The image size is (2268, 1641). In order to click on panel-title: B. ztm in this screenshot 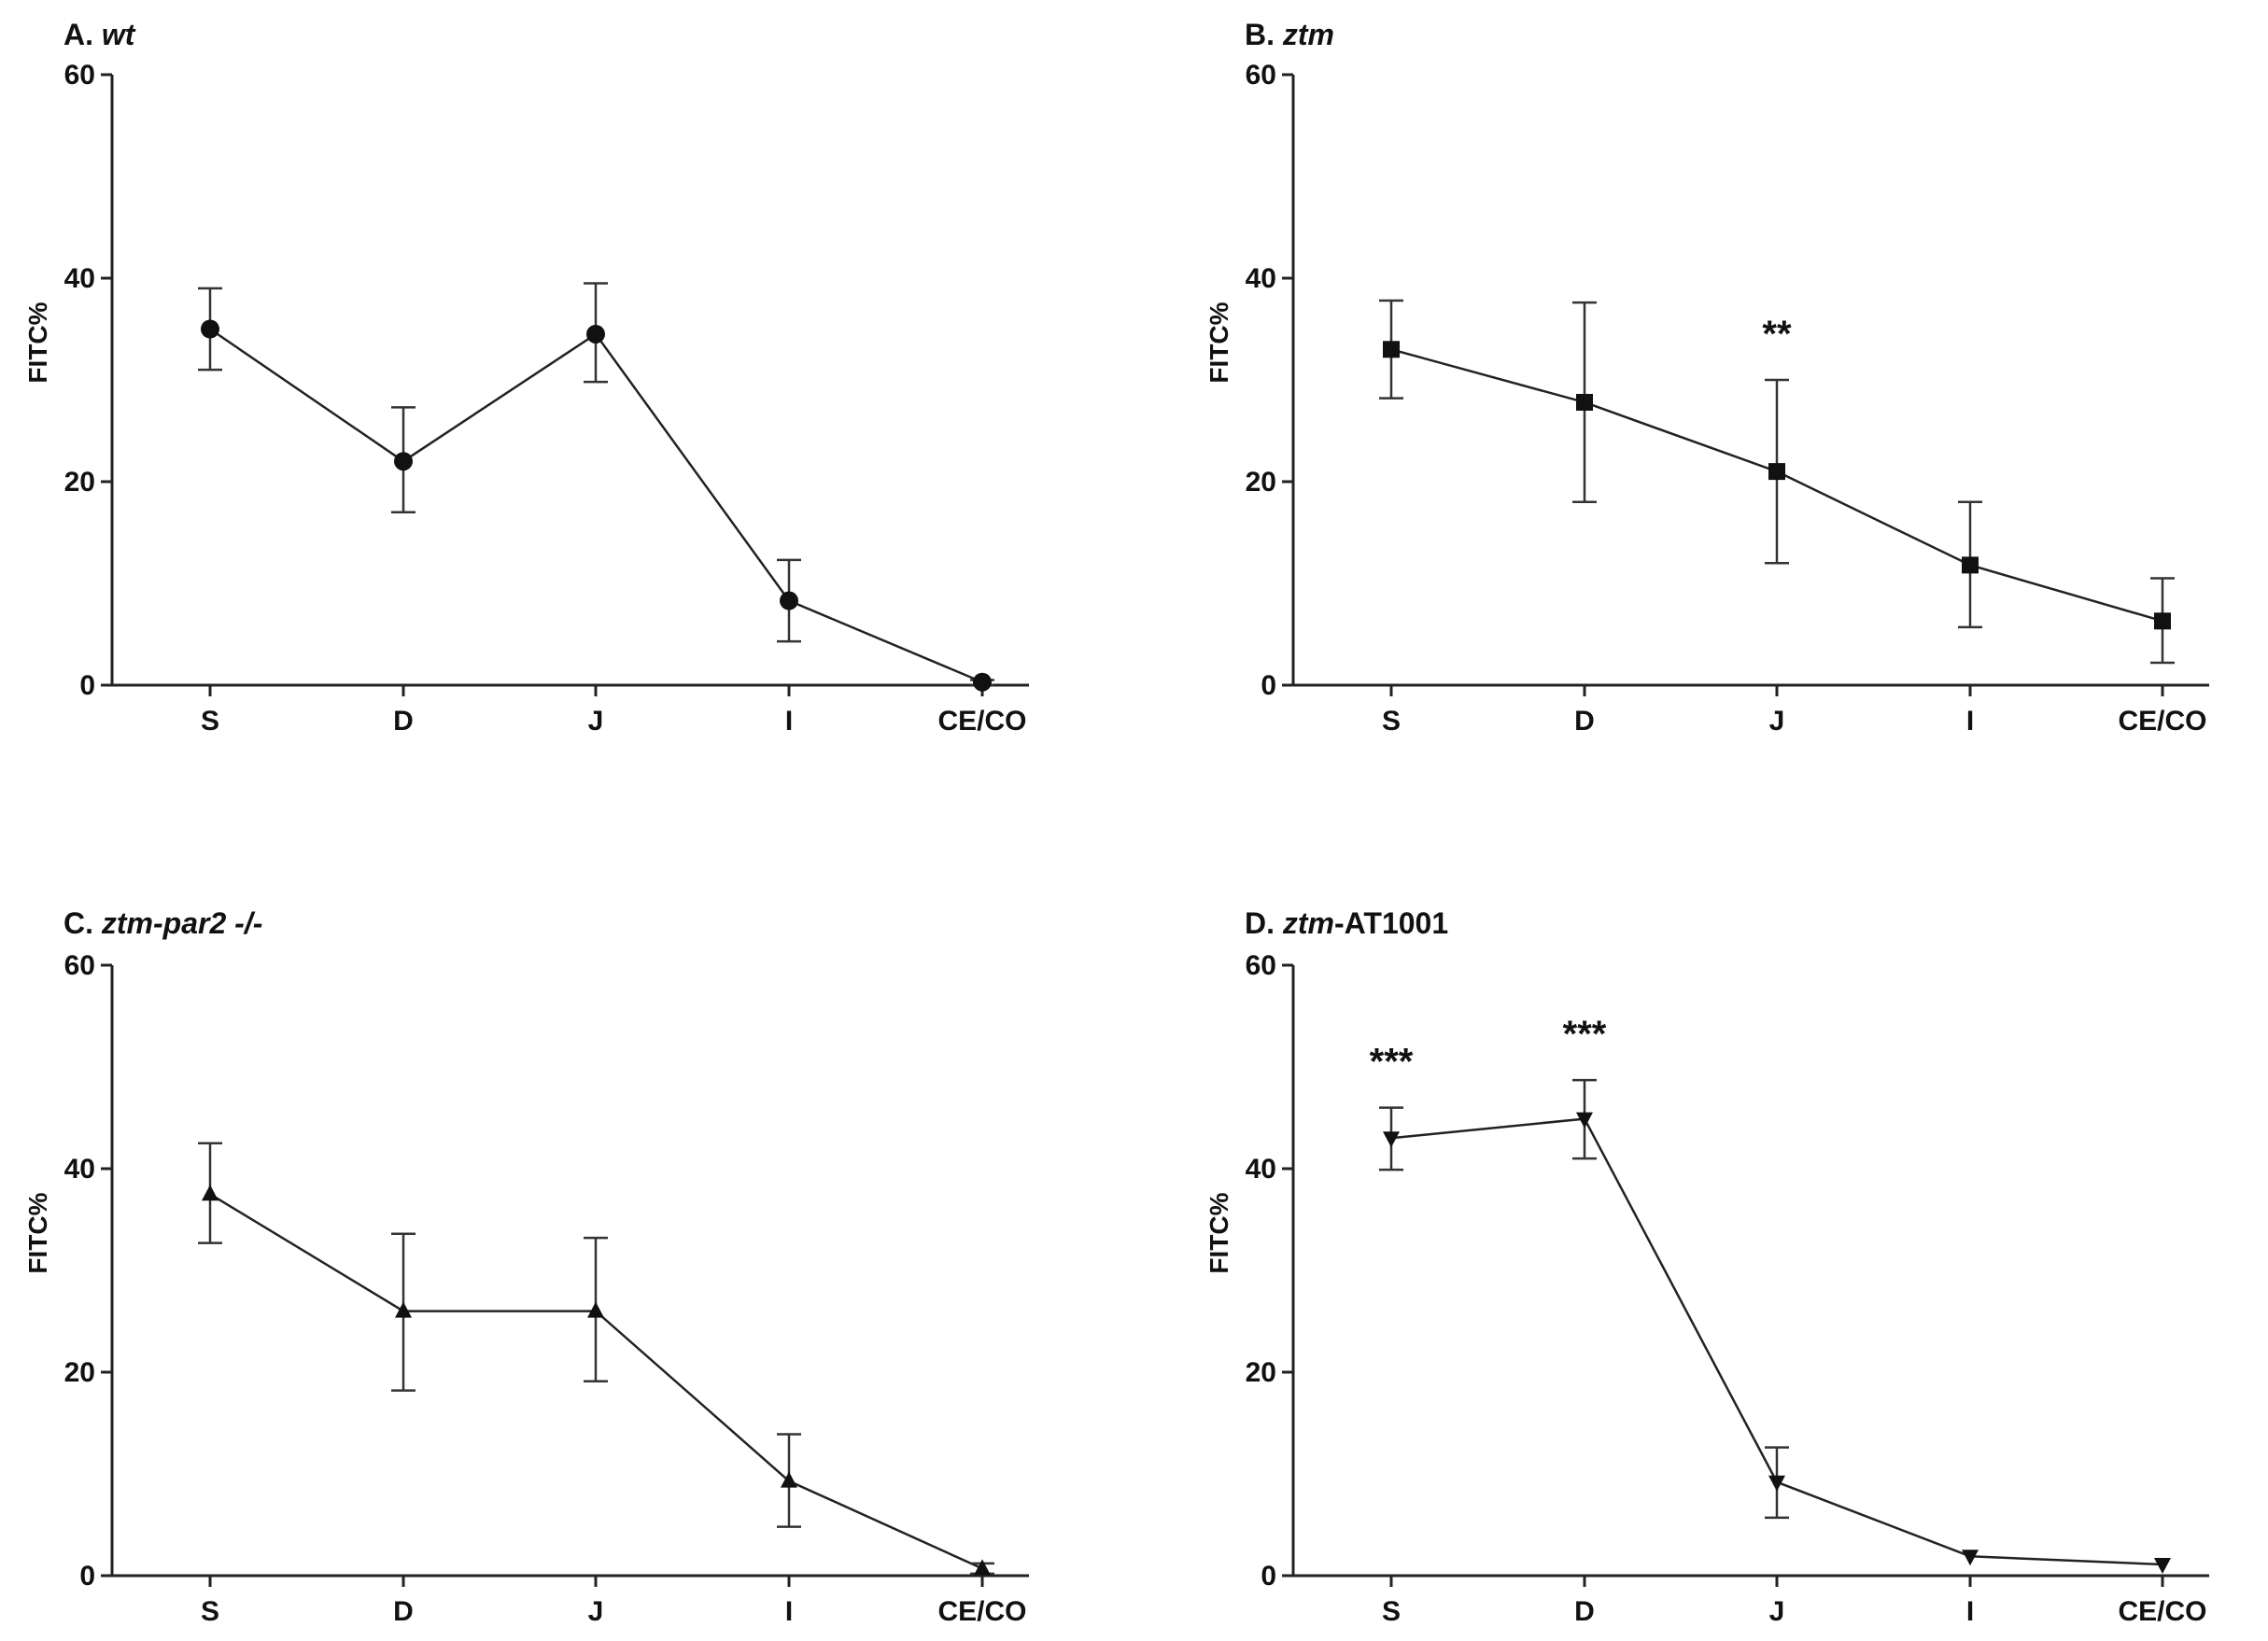, I will do `click(1289, 34)`.